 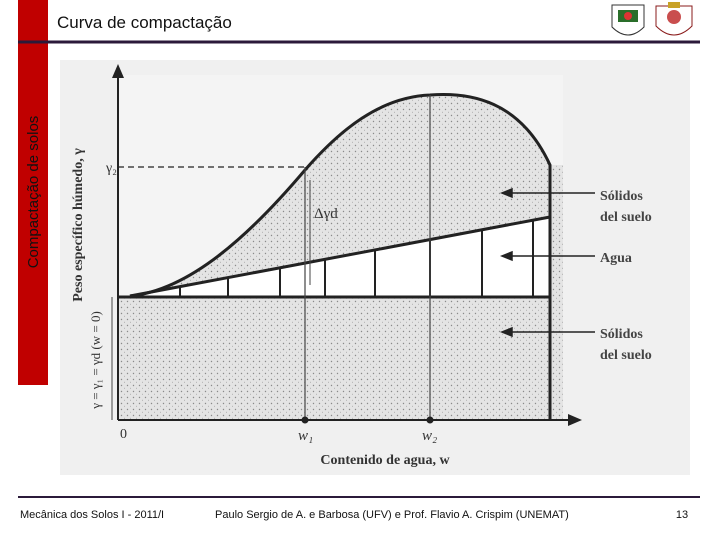 What do you see at coordinates (305, 420) in the screenshot?
I see `w1-point` at bounding box center [305, 420].